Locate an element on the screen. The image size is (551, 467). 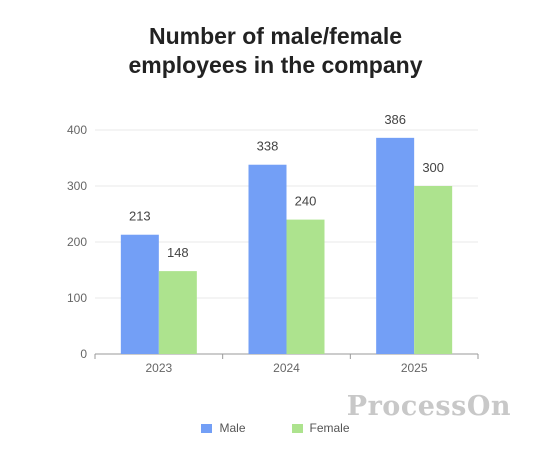
chart-title-line-1: Number of male/female is located at coordinates (275, 36).